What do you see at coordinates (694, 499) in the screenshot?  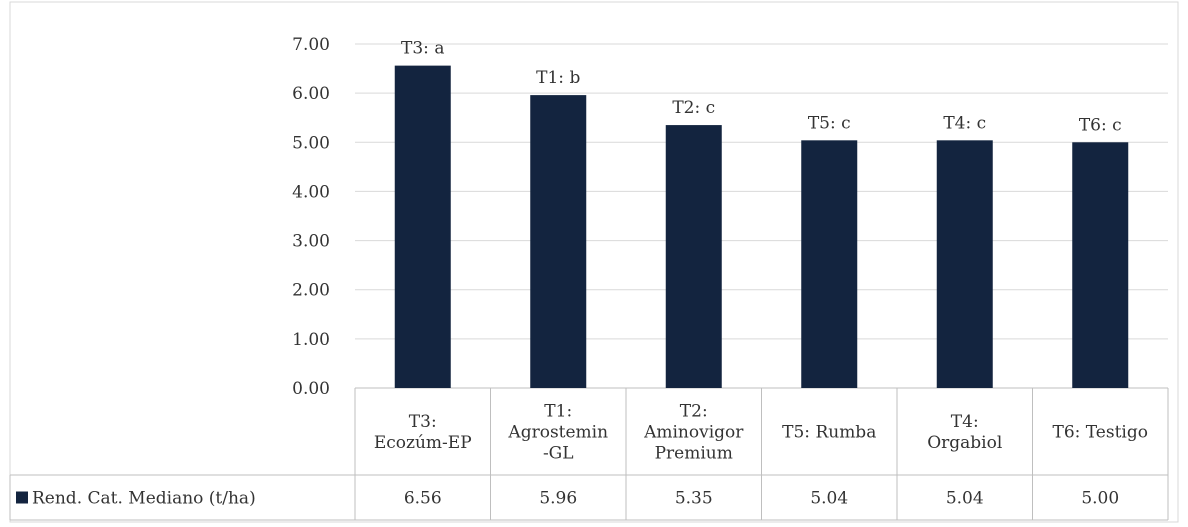 I see `table-value: 5.35` at bounding box center [694, 499].